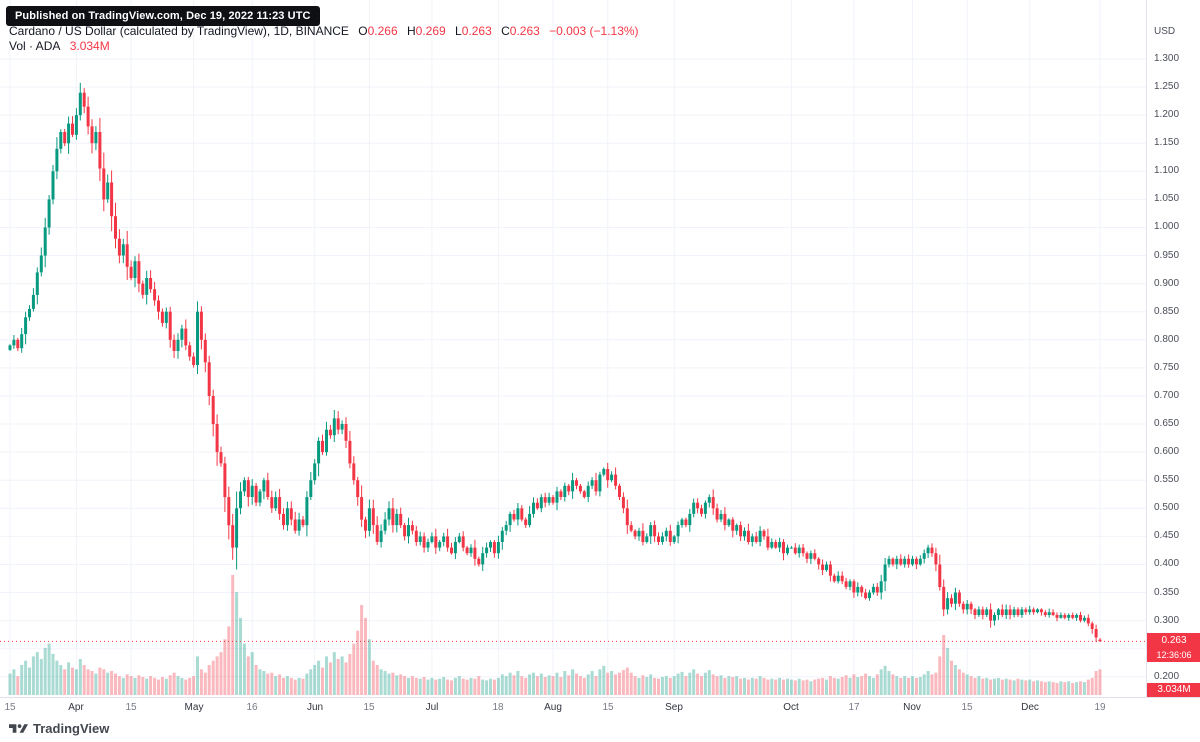 The width and height of the screenshot is (1200, 742). What do you see at coordinates (1173, 641) in the screenshot?
I see `last-price-label: 0.263` at bounding box center [1173, 641].